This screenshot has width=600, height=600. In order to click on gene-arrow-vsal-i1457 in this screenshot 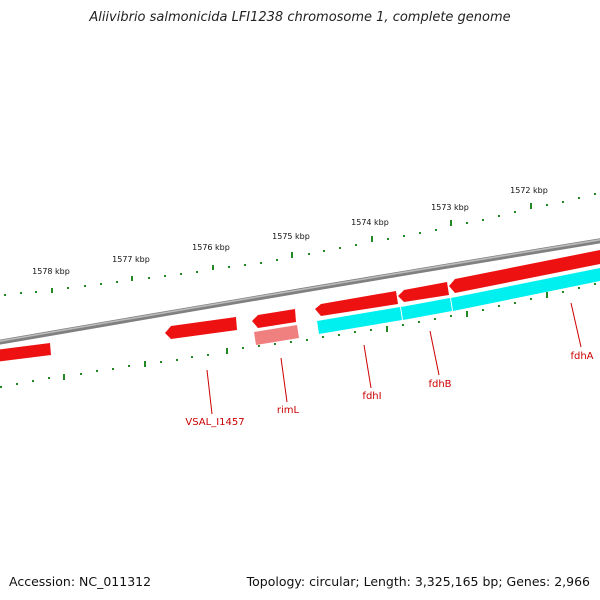, I will do `click(201, 328)`.